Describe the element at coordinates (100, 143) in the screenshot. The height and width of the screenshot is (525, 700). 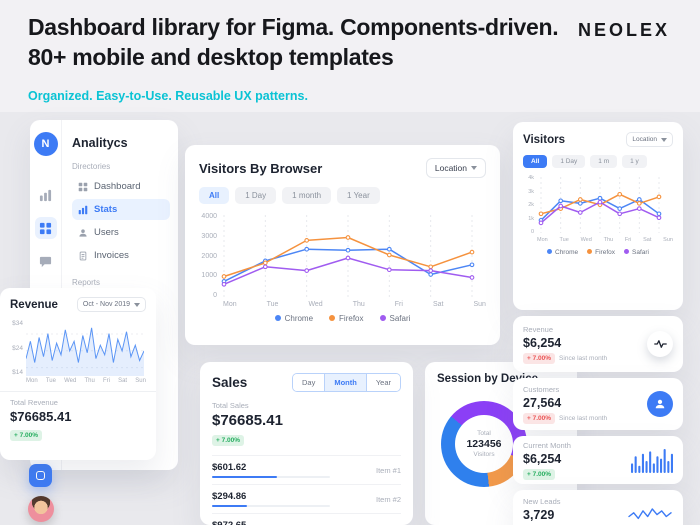
I see `app-name: Analitycs` at that location.